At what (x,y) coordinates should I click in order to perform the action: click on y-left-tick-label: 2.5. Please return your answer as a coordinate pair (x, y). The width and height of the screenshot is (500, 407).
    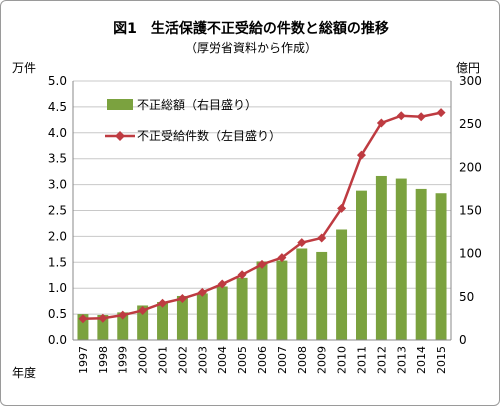
    Looking at the image, I should click on (57, 211).